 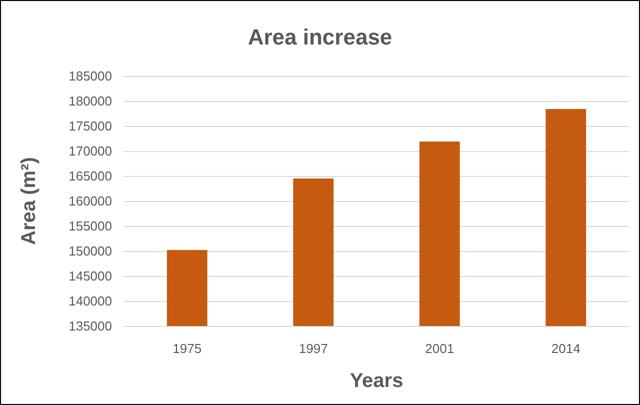 What do you see at coordinates (90, 151) in the screenshot?
I see `y-tick-label: 170000` at bounding box center [90, 151].